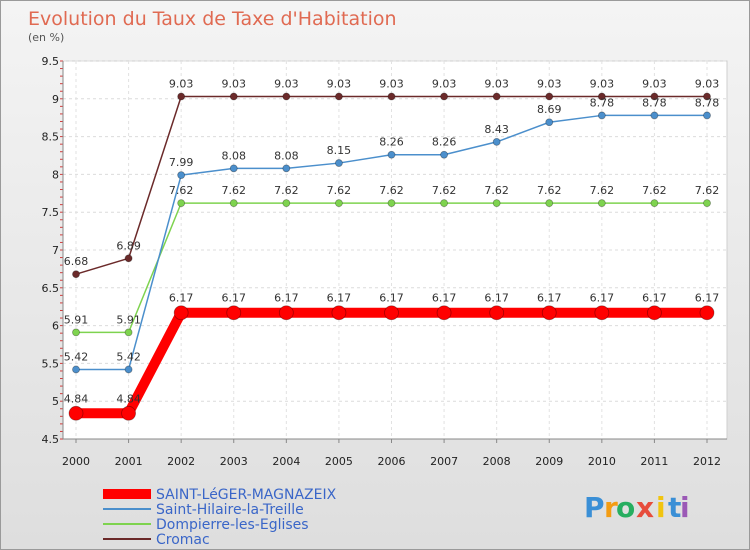 The width and height of the screenshot is (750, 550). I want to click on x-tick-label: 2004, so click(286, 461).